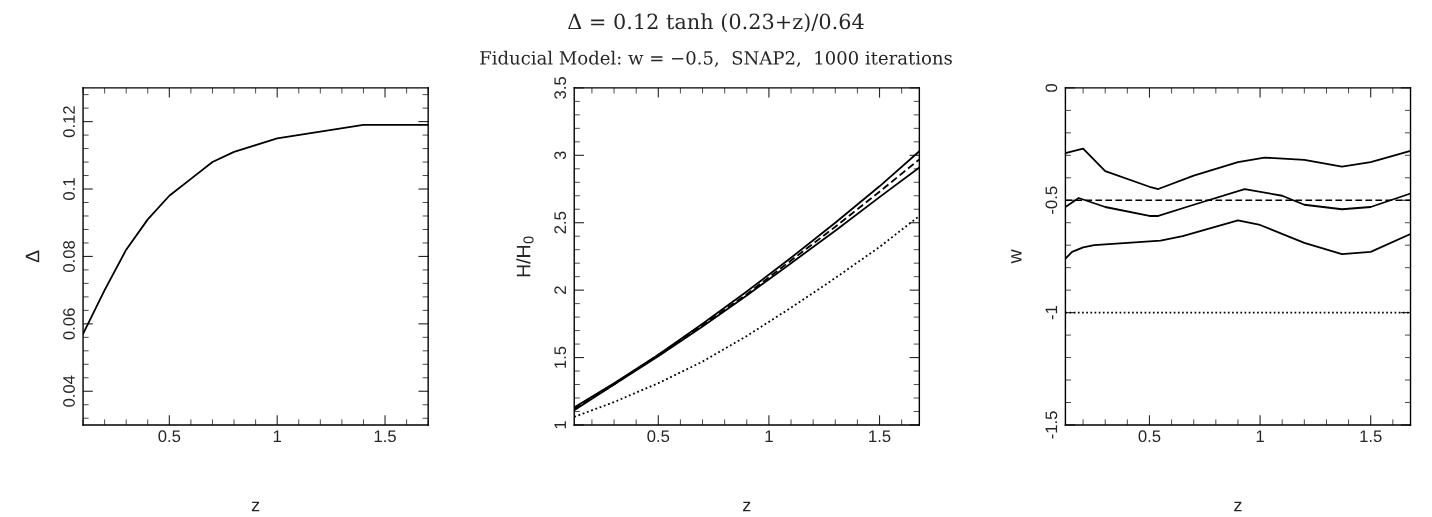 This screenshot has width=1432, height=517. Describe the element at coordinates (69, 122) in the screenshot. I see `y-tick-label: 0.12` at that location.